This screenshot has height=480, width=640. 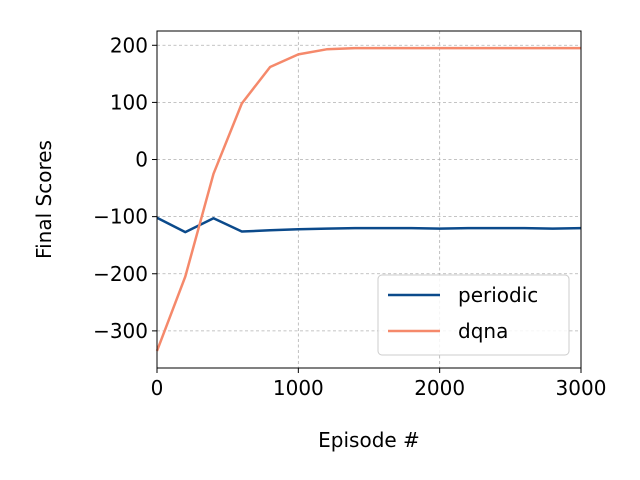 I want to click on legend-label-periodic: periodic, so click(x=498, y=295).